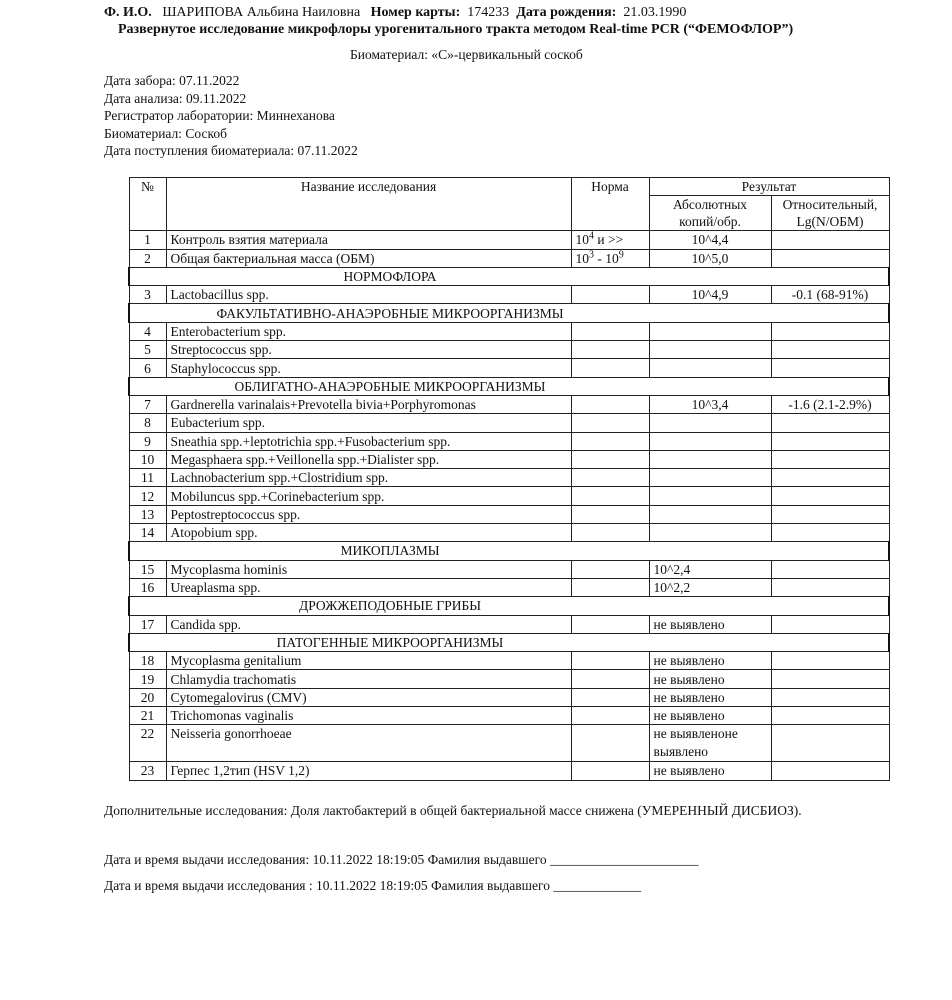 This screenshot has width=952, height=1000. What do you see at coordinates (128, 12) in the screenshot?
I see `fio-label: Ф. И.О.` at bounding box center [128, 12].